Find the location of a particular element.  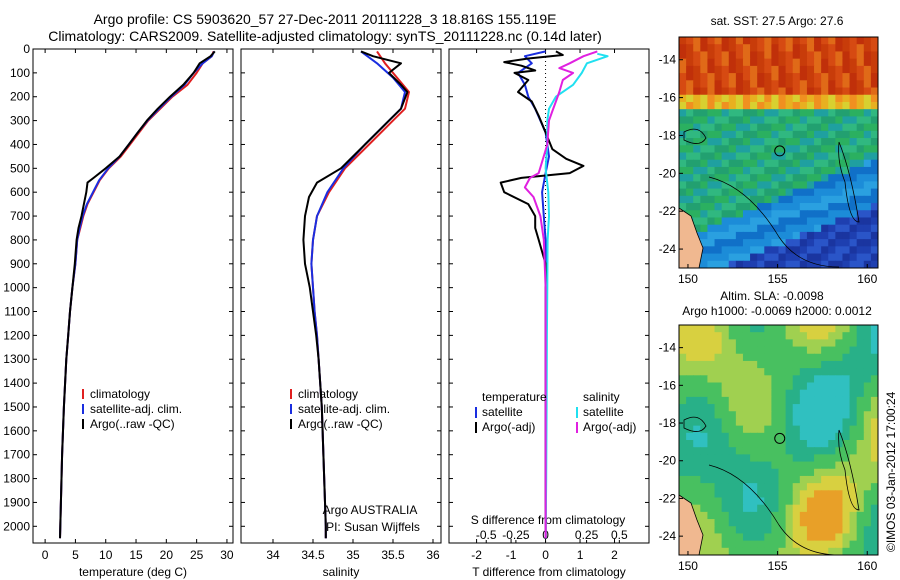

difference-xtick-label: 0 is located at coordinates (545, 555).